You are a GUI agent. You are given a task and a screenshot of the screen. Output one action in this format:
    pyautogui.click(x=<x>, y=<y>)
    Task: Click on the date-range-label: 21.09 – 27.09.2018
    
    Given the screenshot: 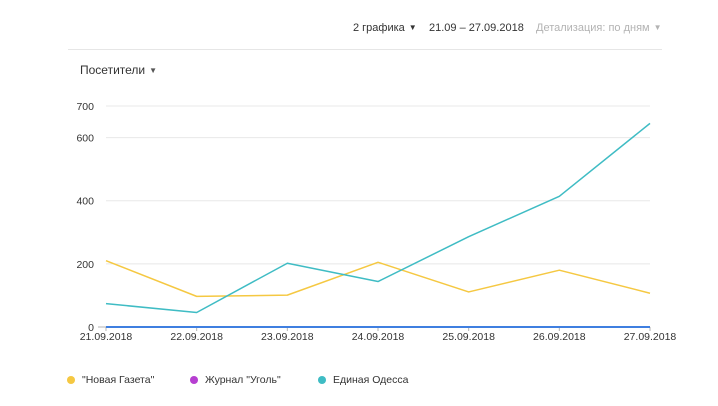 What is the action you would take?
    pyautogui.click(x=476, y=28)
    